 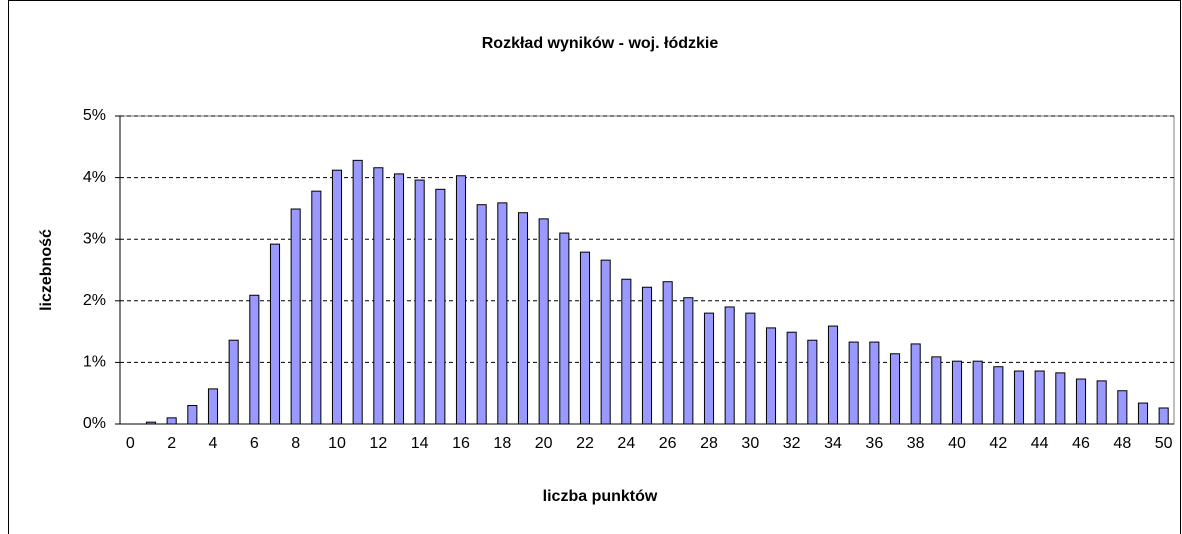 I want to click on y-tick-label: 2%, so click(x=94, y=300).